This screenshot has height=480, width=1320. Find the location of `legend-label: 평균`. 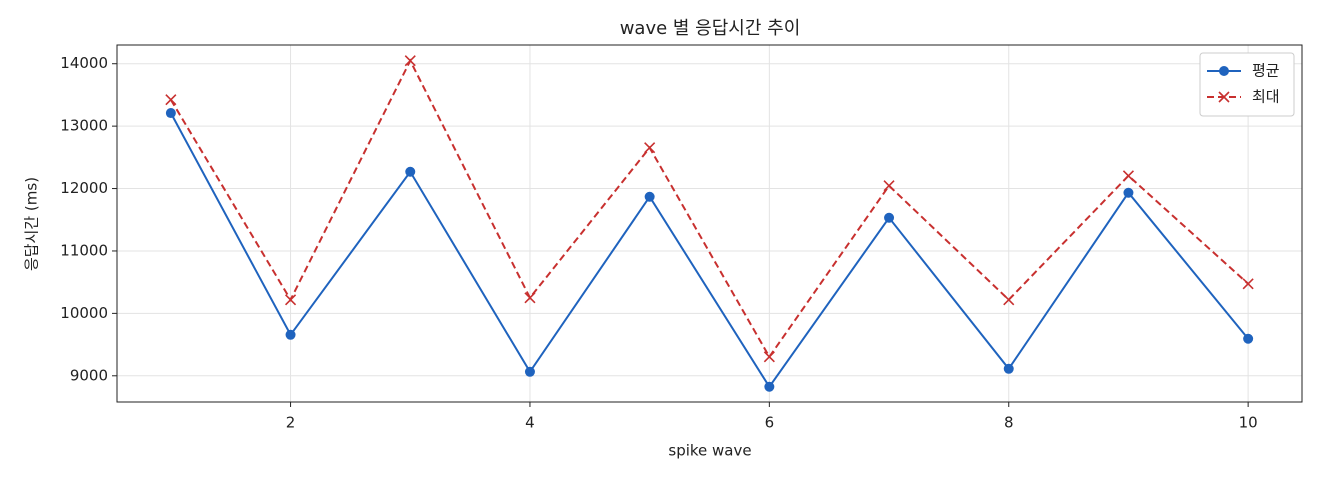

legend-label: 평균 is located at coordinates (1266, 71).